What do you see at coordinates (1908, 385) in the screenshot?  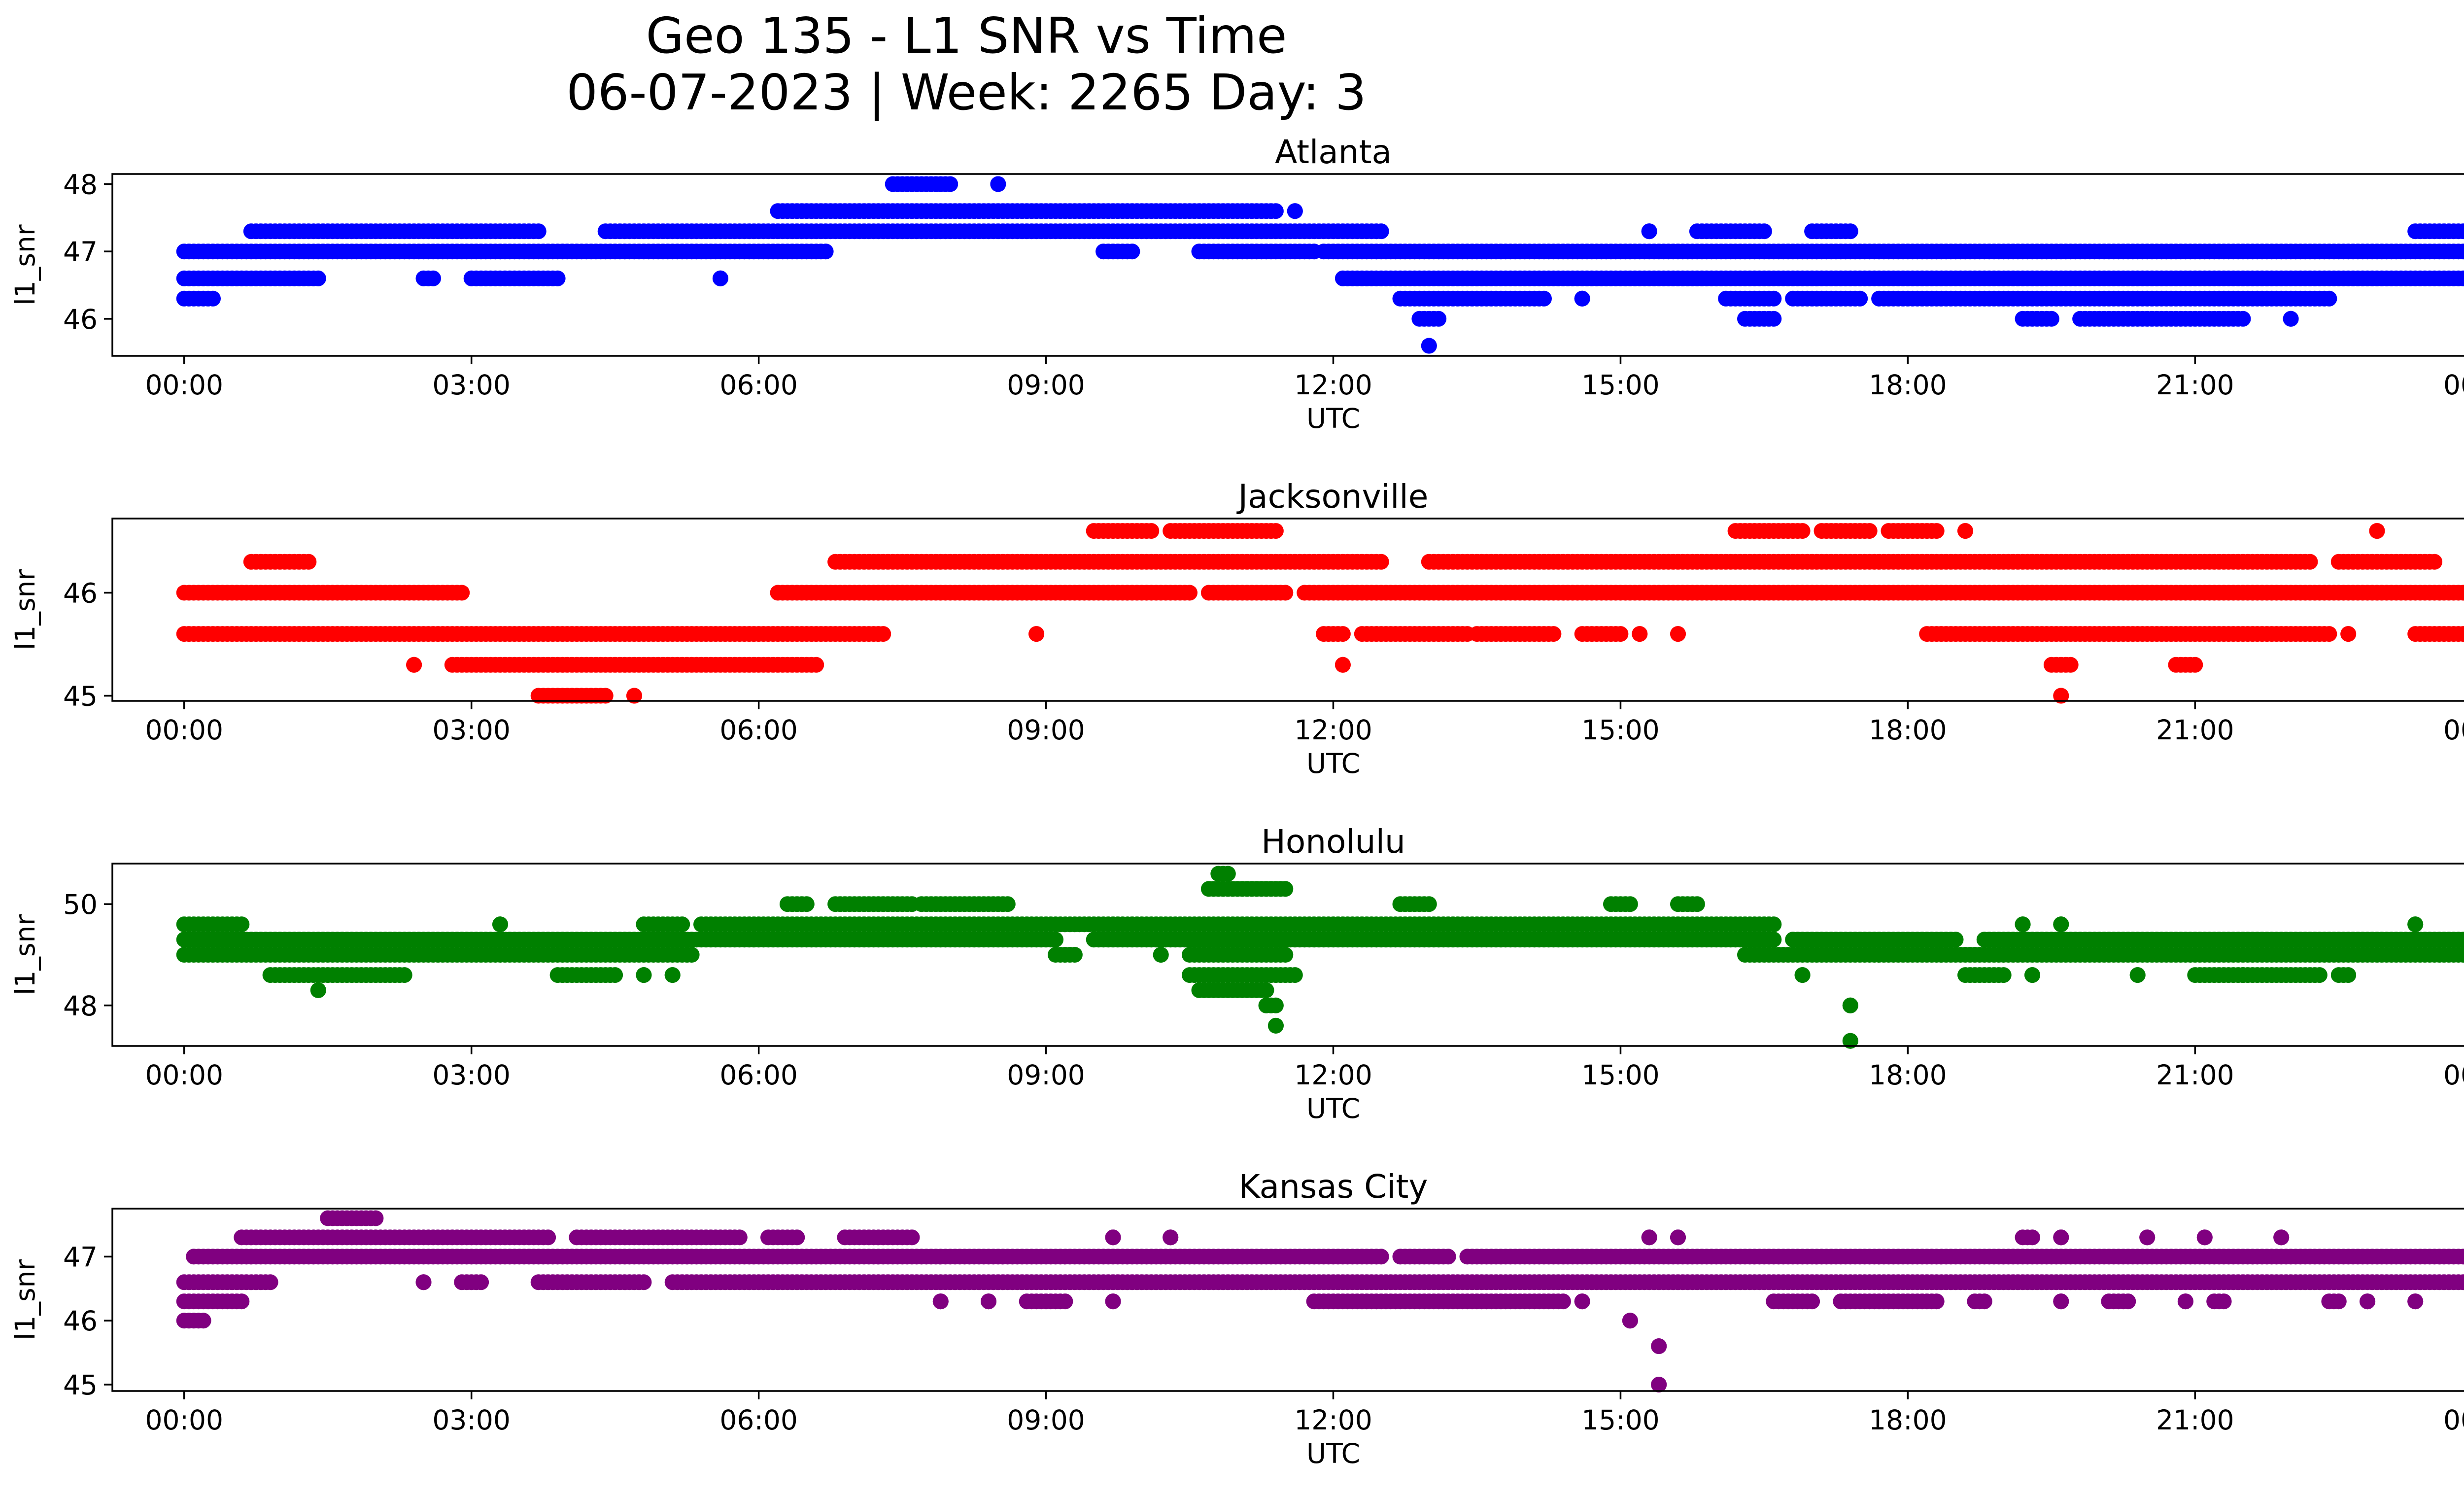 I see `atlanta-x-tick-label: 18:00` at bounding box center [1908, 385].